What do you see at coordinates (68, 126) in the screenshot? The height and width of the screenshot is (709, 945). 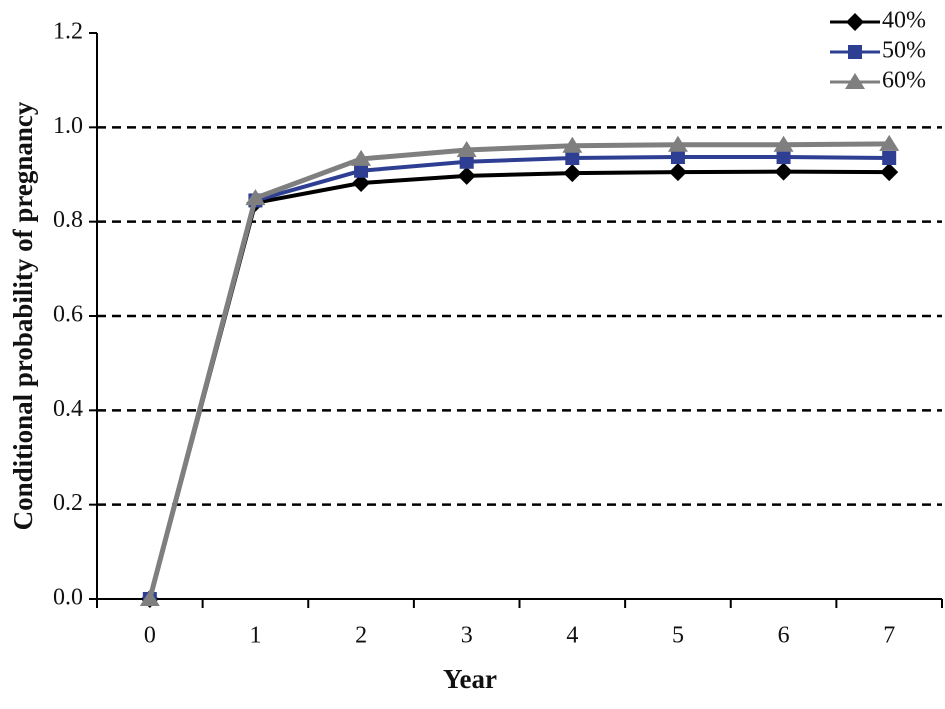 I see `y-tick-label: 1.0` at bounding box center [68, 126].